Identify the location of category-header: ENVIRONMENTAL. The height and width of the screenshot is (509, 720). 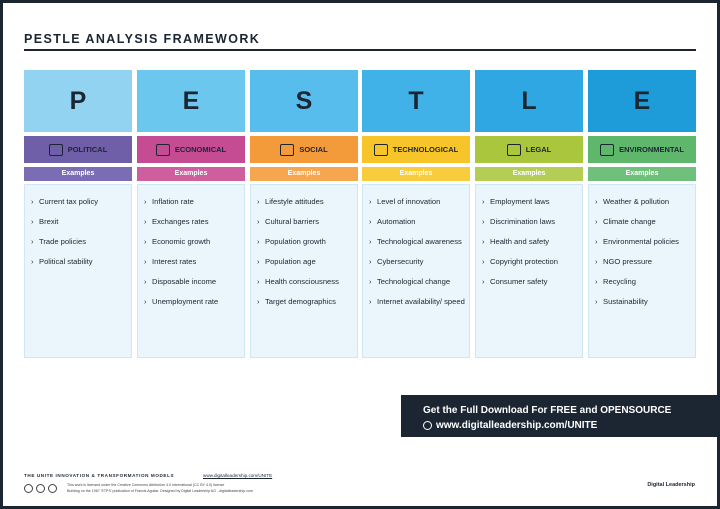
(642, 149).